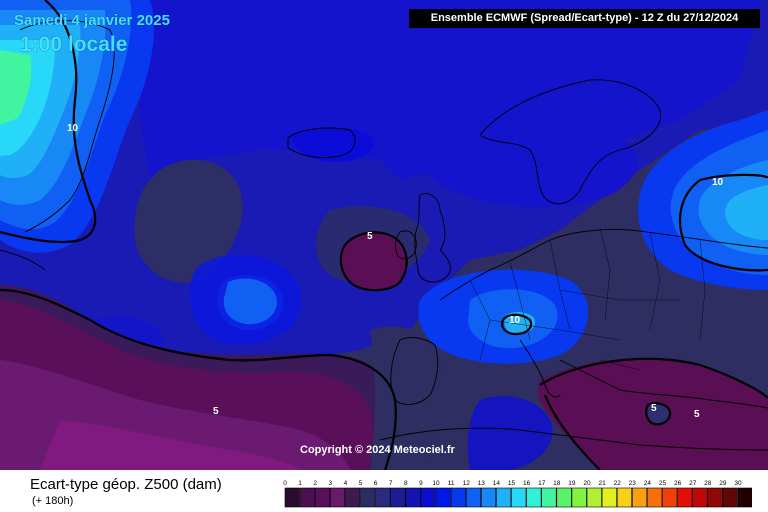 This screenshot has height=512, width=768. What do you see at coordinates (708, 483) in the screenshot?
I see `legend-tick-label: 28` at bounding box center [708, 483].